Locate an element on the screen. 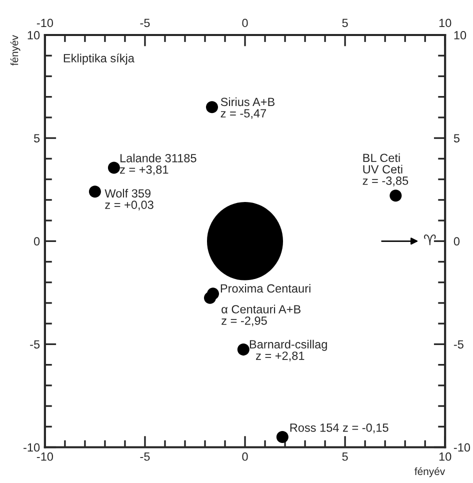  x-tick-label: 10 is located at coordinates (445, 456).